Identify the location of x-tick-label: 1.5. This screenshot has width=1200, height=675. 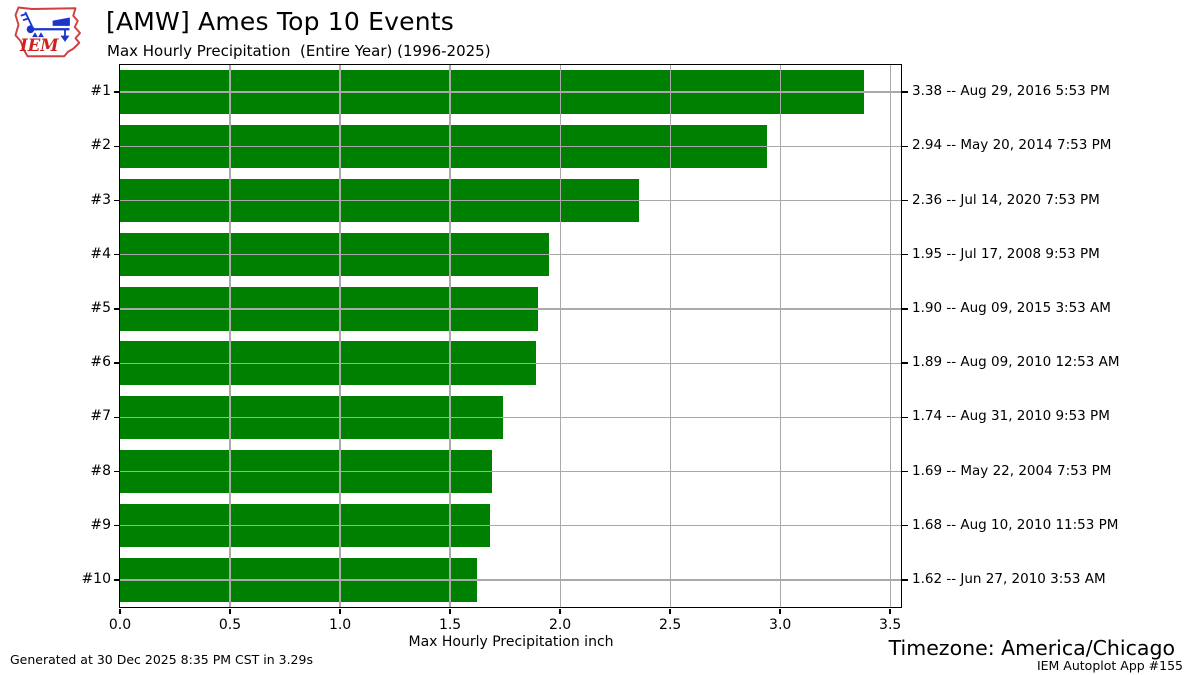
(450, 625).